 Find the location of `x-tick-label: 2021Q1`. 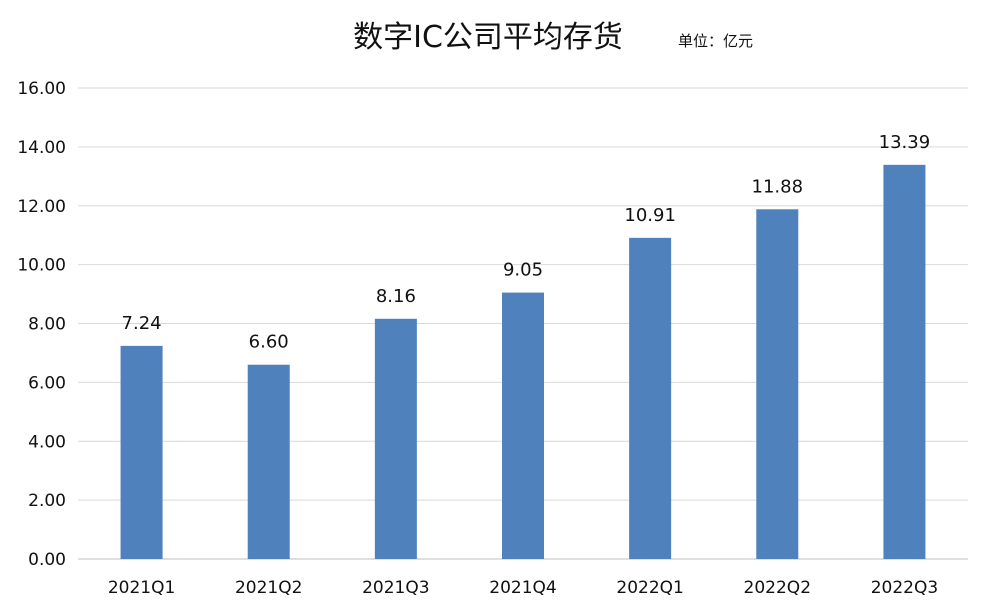

x-tick-label: 2021Q1 is located at coordinates (141, 588).